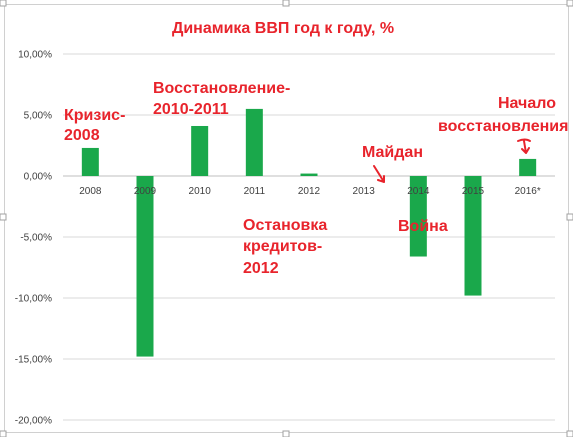 This screenshot has width=573, height=437. What do you see at coordinates (528, 167) in the screenshot?
I see `bar-2016` at bounding box center [528, 167].